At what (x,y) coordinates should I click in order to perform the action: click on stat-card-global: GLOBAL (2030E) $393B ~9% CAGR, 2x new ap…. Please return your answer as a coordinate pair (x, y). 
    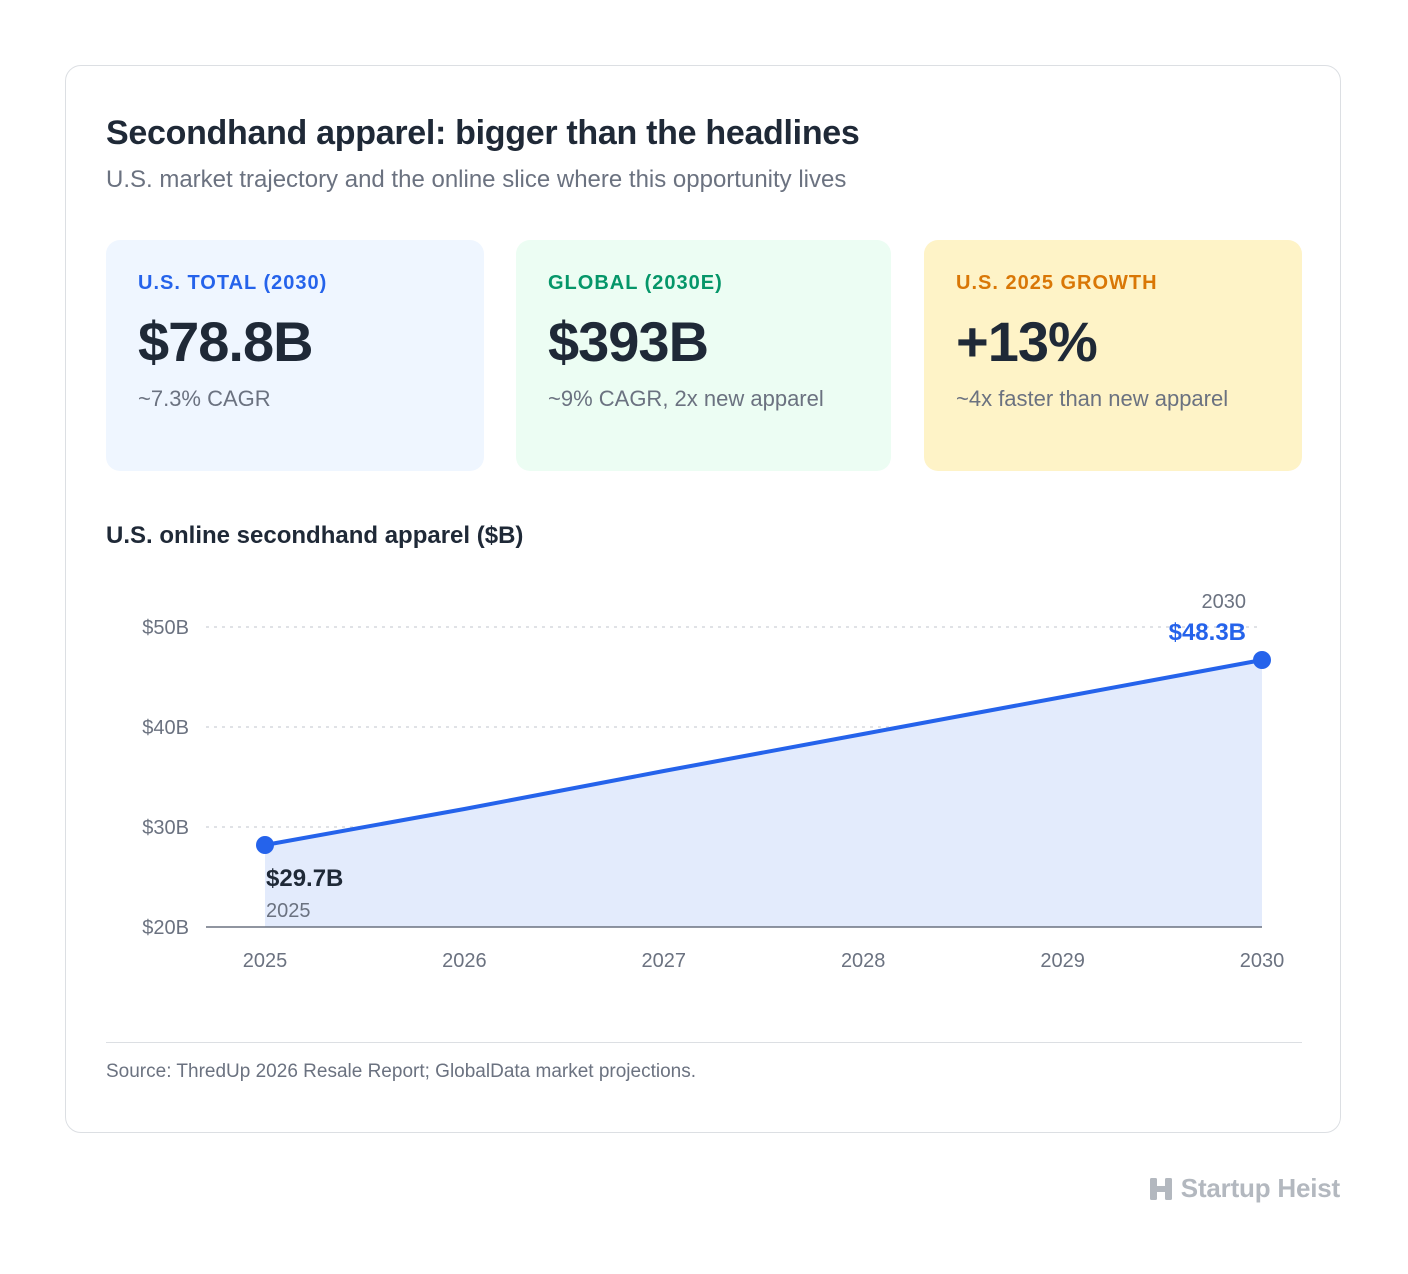
    Looking at the image, I should click on (703, 355).